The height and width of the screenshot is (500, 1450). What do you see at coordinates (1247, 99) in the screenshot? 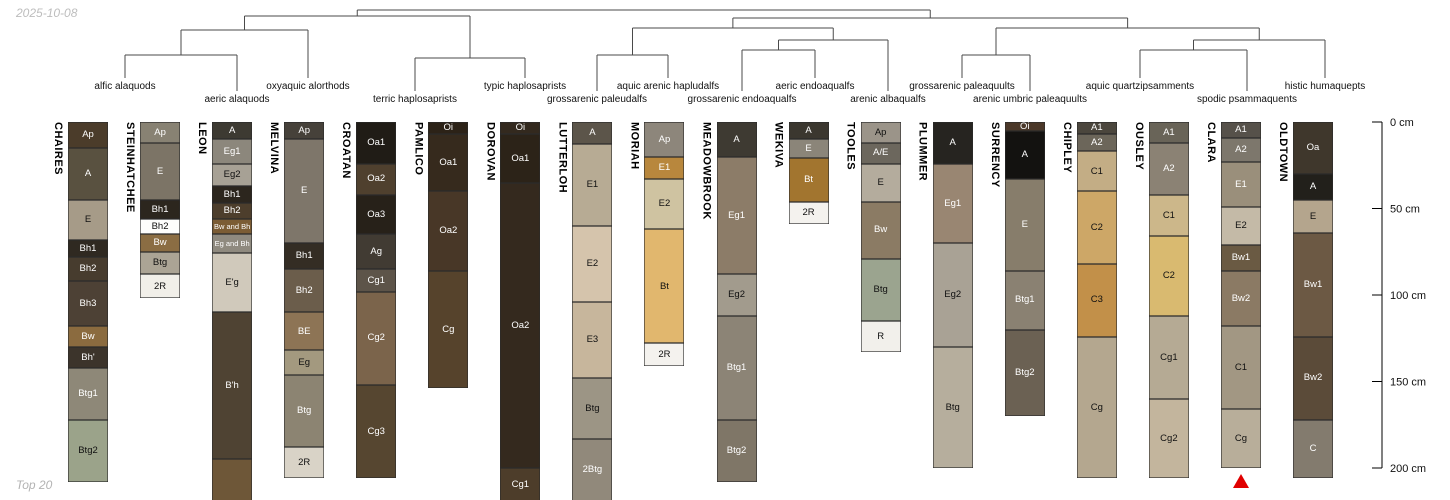
I see `taxon-label: spodic psammaquents` at bounding box center [1247, 99].